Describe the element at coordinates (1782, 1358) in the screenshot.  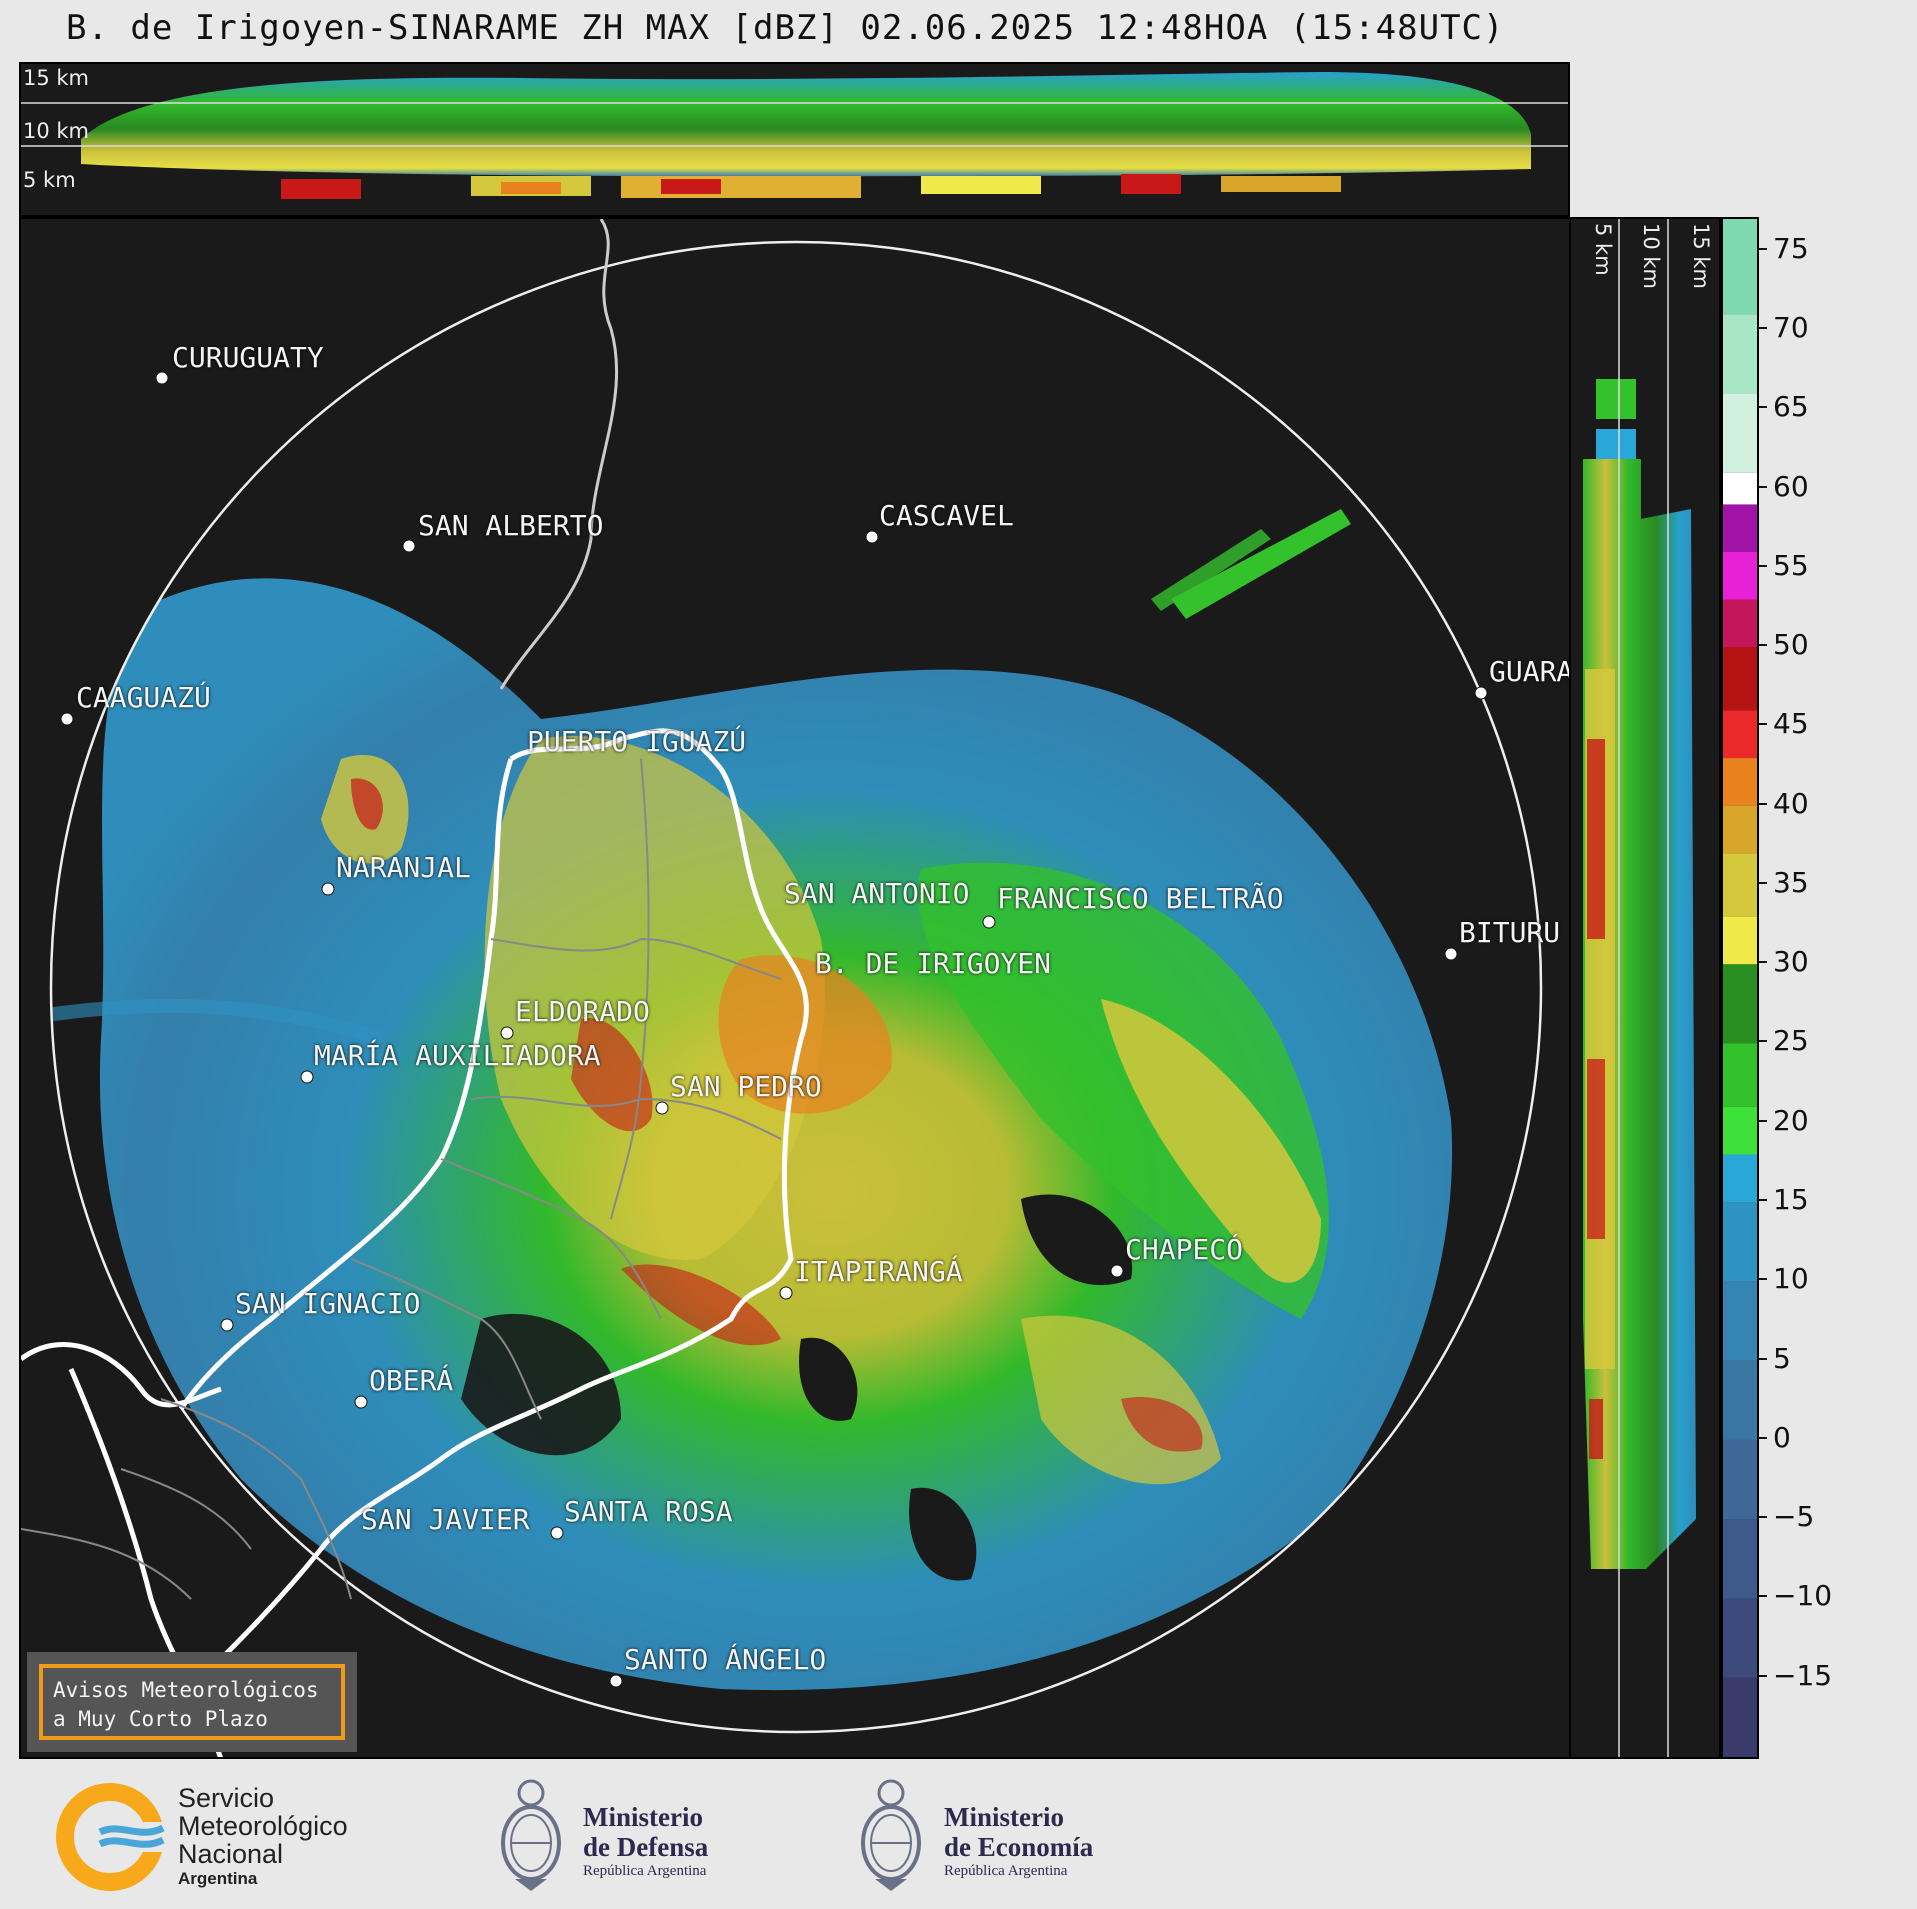
I see `colorbar-tick-label: 5` at that location.